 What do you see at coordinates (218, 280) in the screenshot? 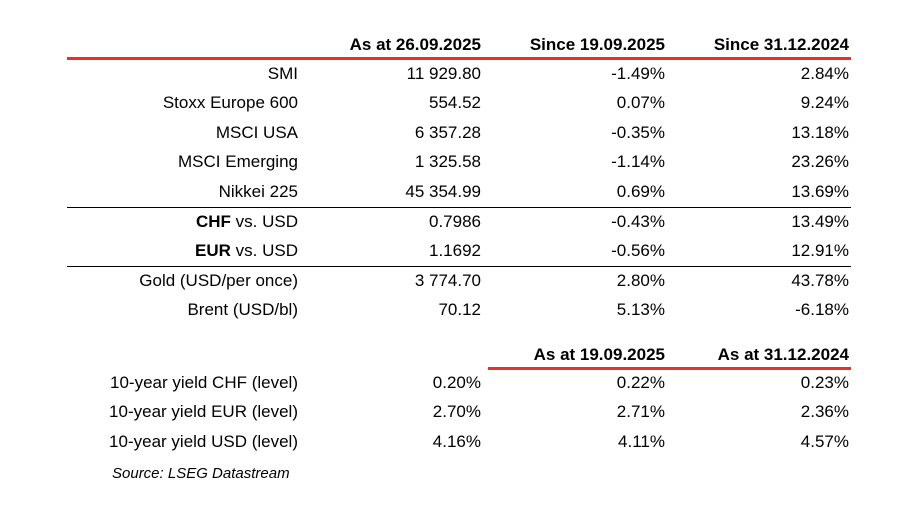
I see `row-label: Gold (USD/per once)` at bounding box center [218, 280].